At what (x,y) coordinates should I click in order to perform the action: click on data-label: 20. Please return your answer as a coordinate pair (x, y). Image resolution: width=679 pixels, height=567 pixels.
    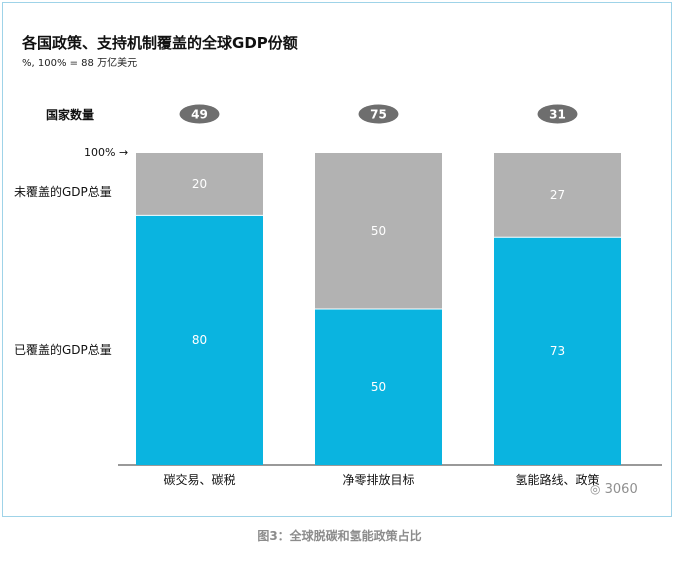
    Looking at the image, I should click on (199, 184).